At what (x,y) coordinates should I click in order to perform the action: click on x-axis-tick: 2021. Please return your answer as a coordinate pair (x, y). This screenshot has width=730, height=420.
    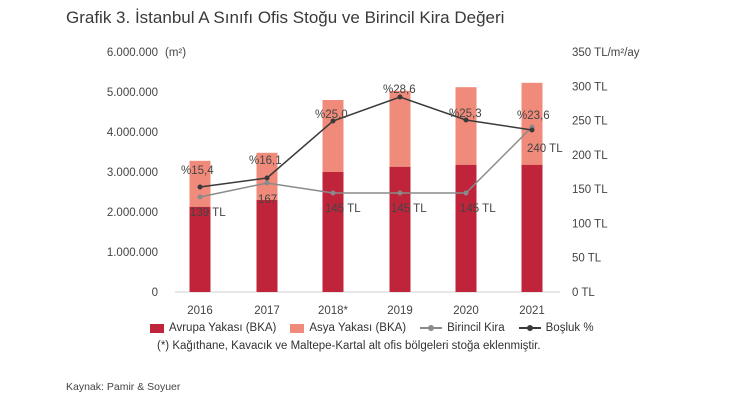
    Looking at the image, I should click on (532, 311).